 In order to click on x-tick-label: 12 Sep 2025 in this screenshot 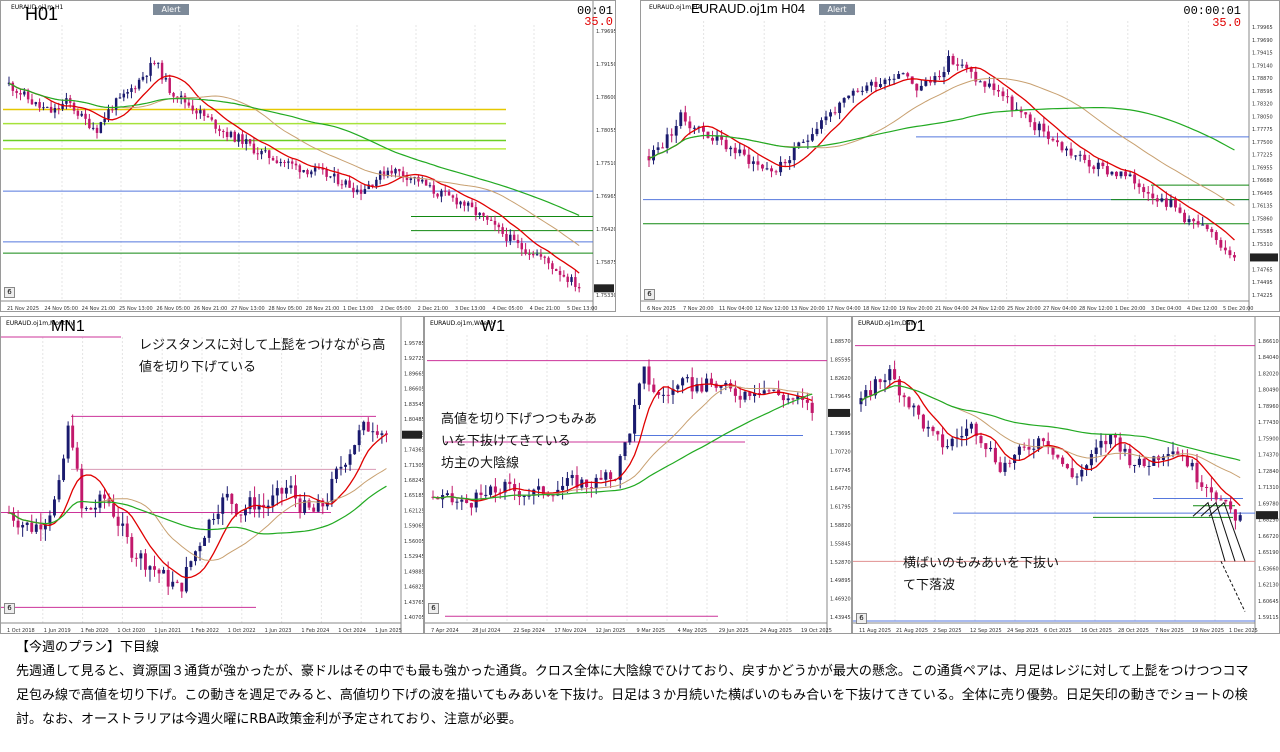, I will do `click(986, 631)`.